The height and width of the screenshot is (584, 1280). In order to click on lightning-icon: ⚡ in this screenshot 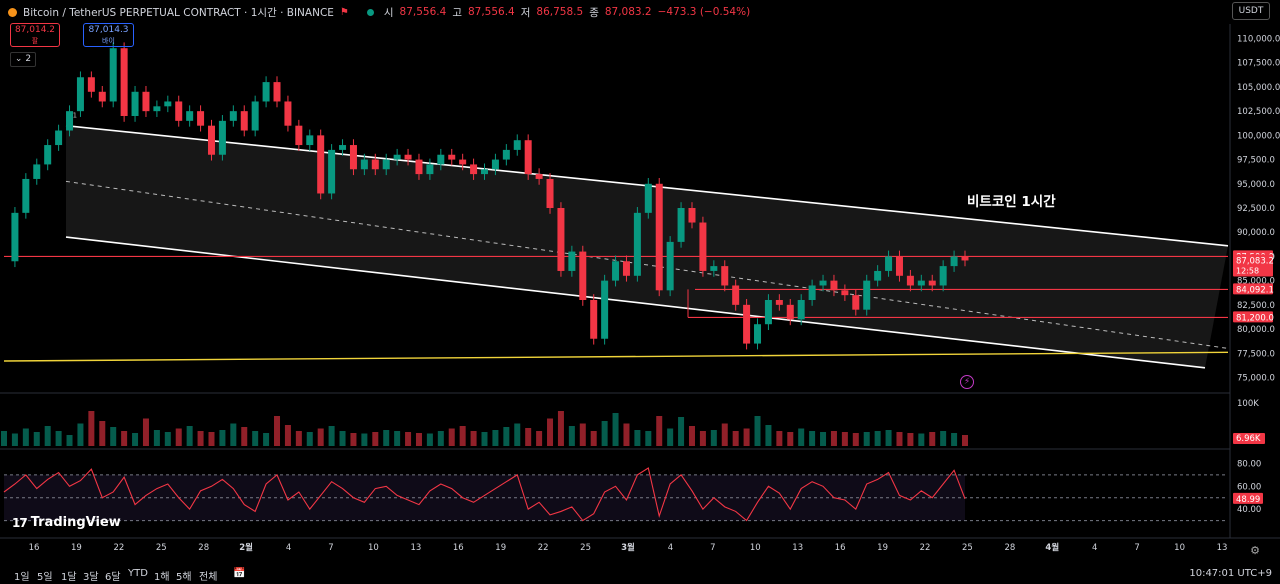, I will do `click(967, 382)`.